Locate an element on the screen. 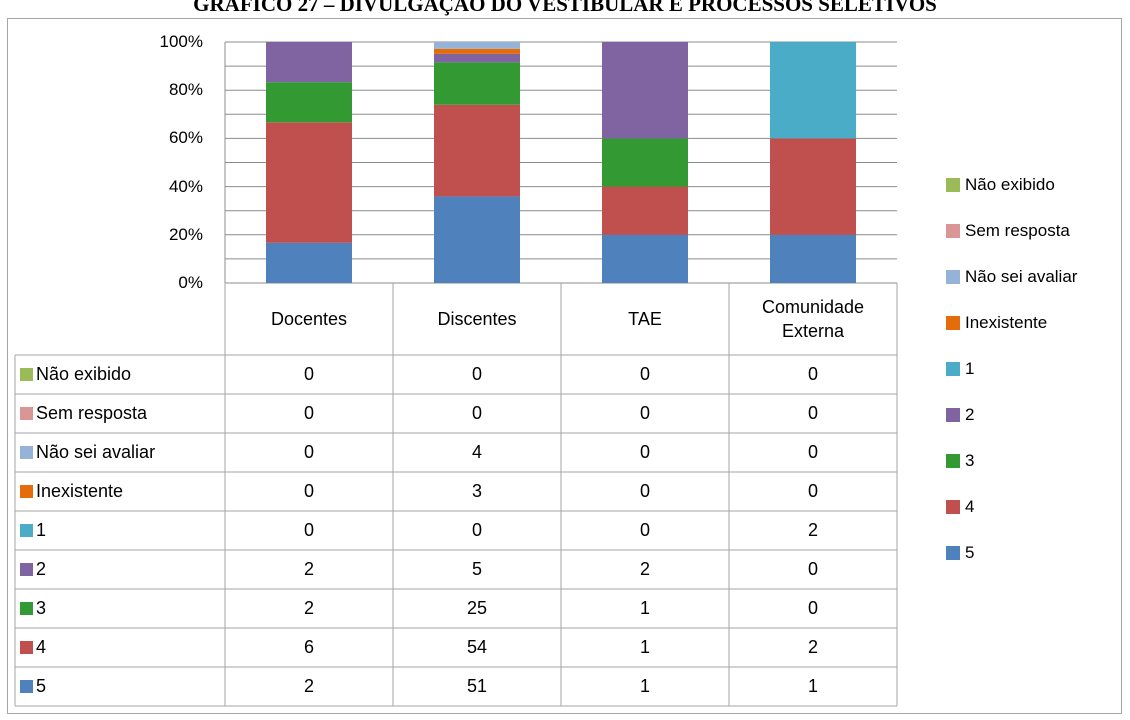 Image resolution: width=1130 pixels, height=720 pixels. category-label: Discentes is located at coordinates (477, 319).